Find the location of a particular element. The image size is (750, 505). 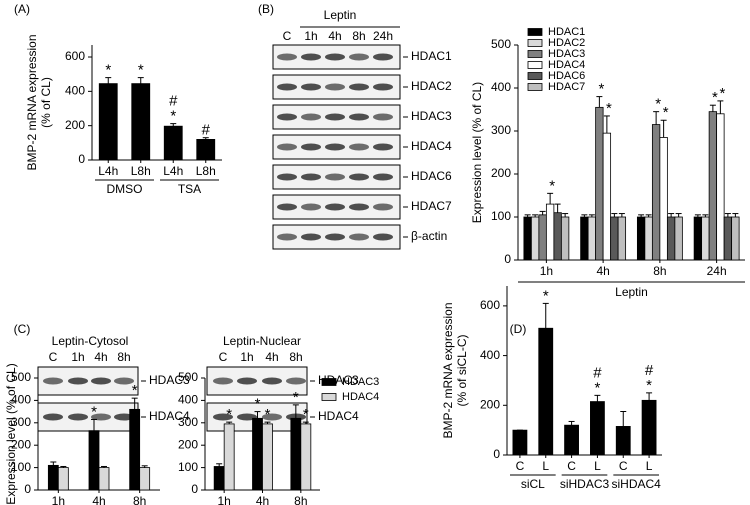

x-tick-label: 8h is located at coordinates (300, 499).